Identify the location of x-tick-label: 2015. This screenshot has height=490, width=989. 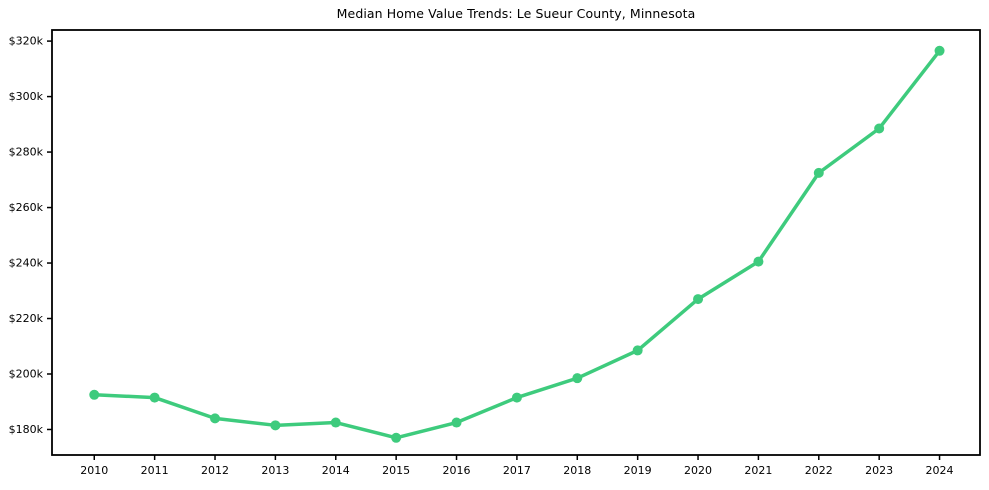
(396, 470).